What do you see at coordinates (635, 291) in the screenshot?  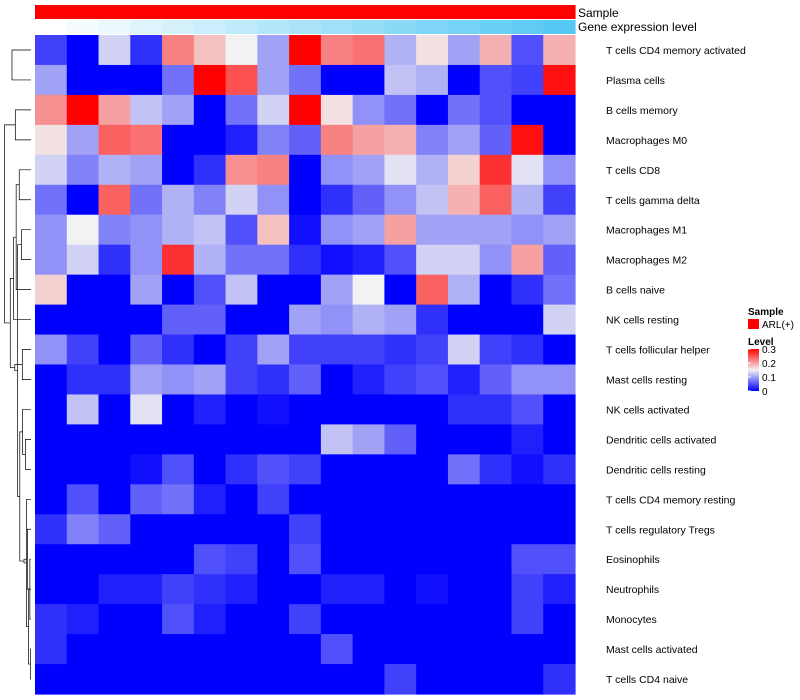 I see `row-label: B cells naive` at bounding box center [635, 291].